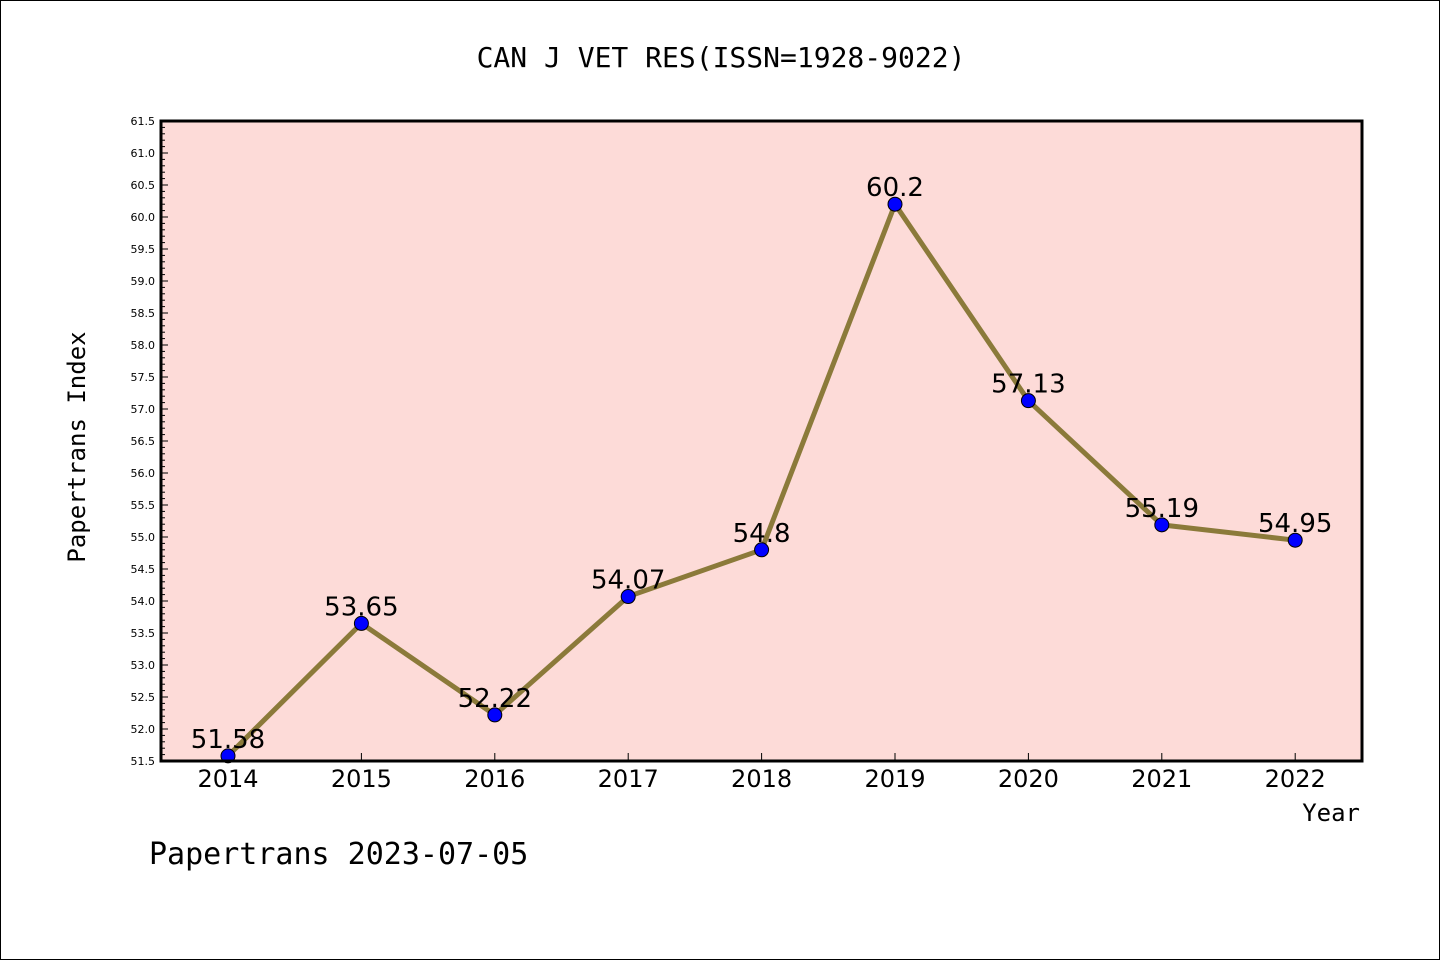  I want to click on data-label: 54.95, so click(1295, 524).